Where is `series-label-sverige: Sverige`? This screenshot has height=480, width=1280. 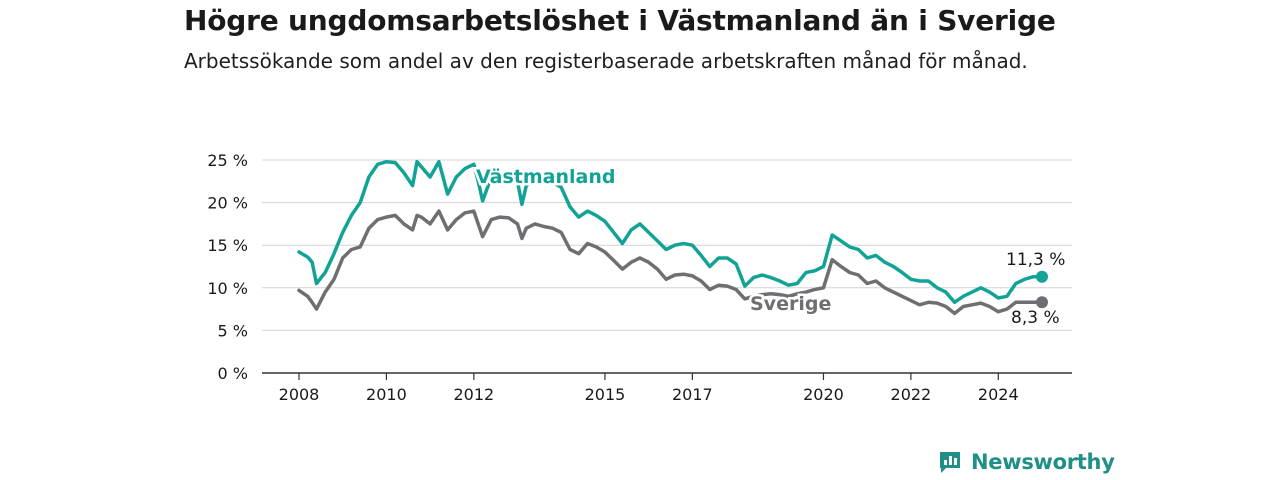
series-label-sverige: Sverige is located at coordinates (790, 304).